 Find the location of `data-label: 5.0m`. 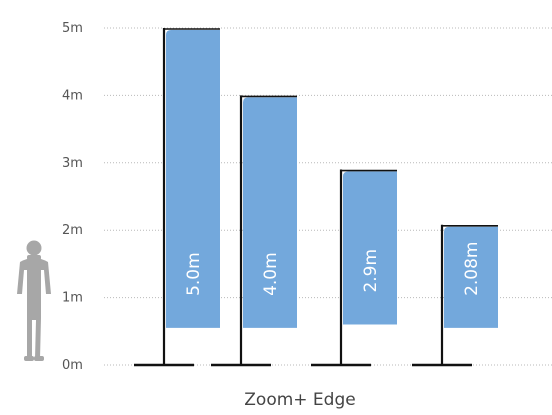

data-label: 5.0m is located at coordinates (194, 274).